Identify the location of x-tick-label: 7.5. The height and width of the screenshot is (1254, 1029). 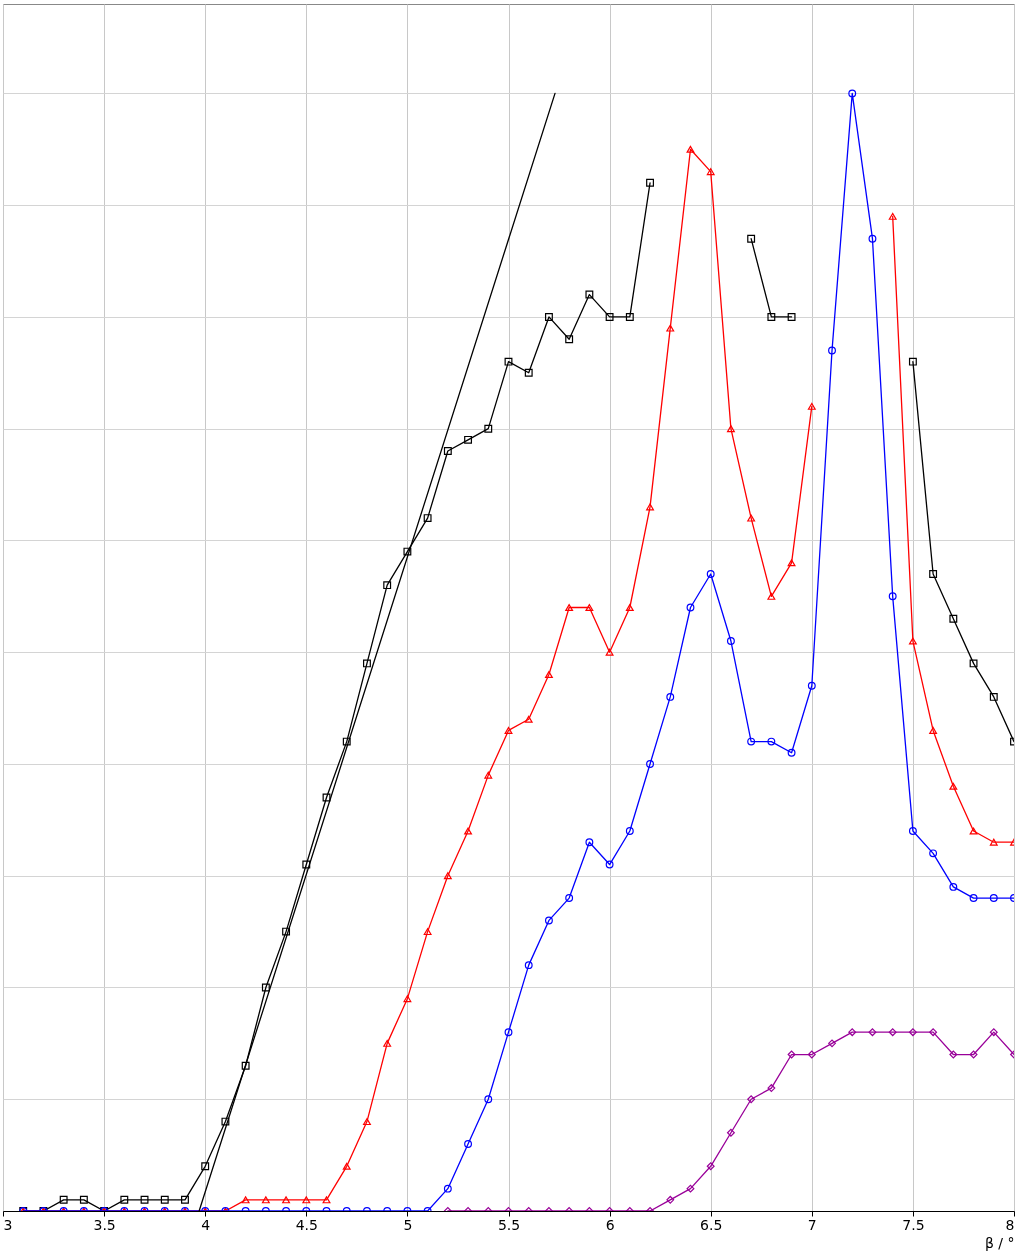
(913, 1224).